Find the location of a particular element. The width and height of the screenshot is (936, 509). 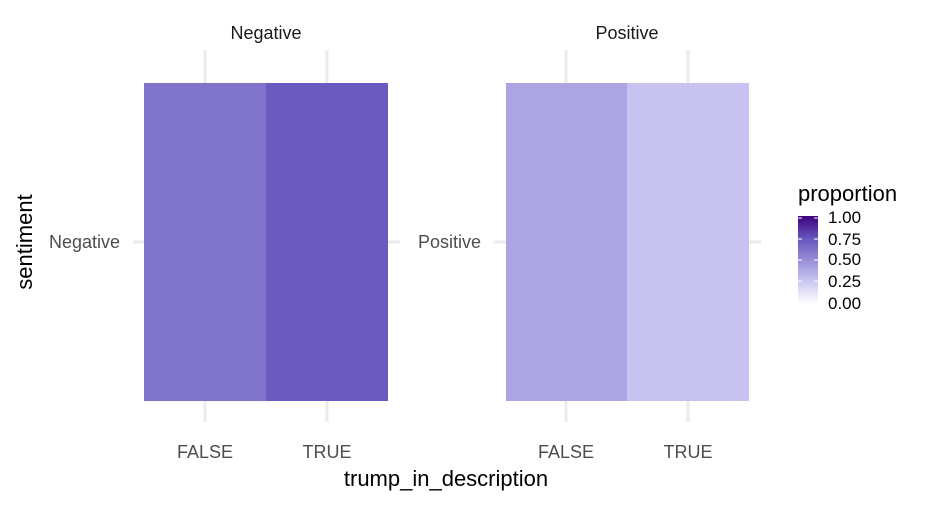

legend-label: 0.00 is located at coordinates (844, 303).